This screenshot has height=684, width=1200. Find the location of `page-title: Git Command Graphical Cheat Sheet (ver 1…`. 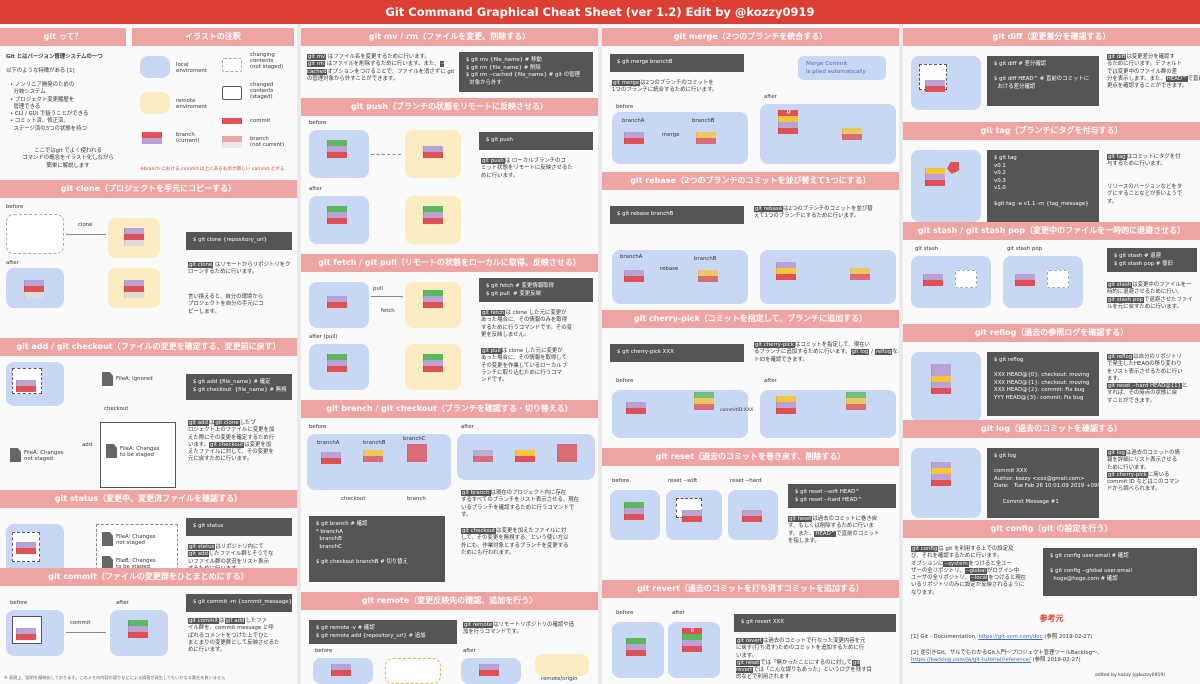

page-title: Git Command Graphical Cheat Sheet (ver 1… is located at coordinates (600, 12).